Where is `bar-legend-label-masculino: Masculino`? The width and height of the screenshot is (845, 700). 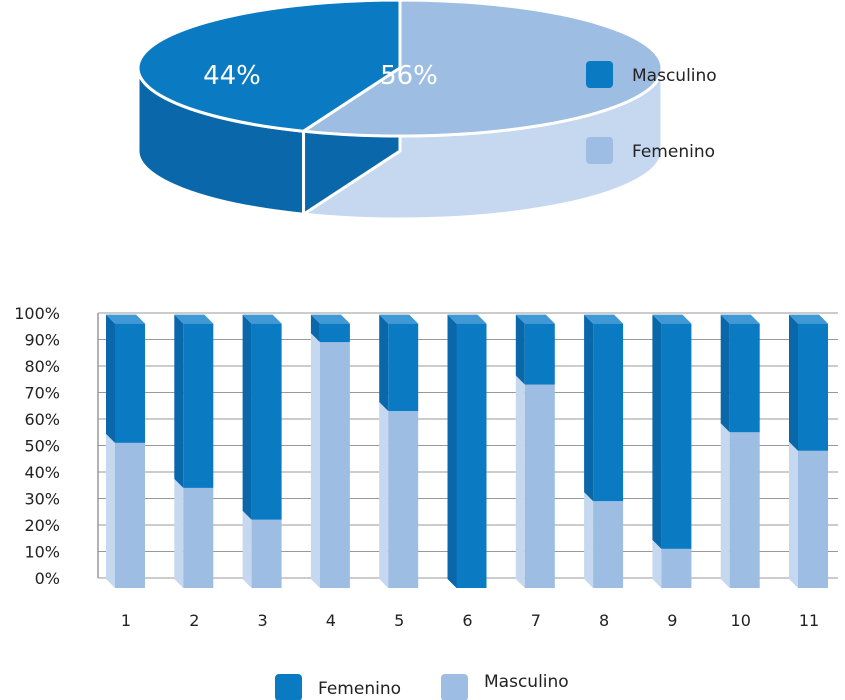
bar-legend-label-masculino: Masculino is located at coordinates (526, 682).